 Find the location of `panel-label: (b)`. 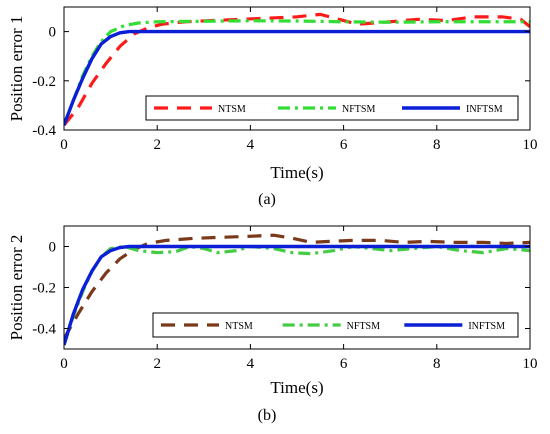

panel-label: (b) is located at coordinates (267, 415).